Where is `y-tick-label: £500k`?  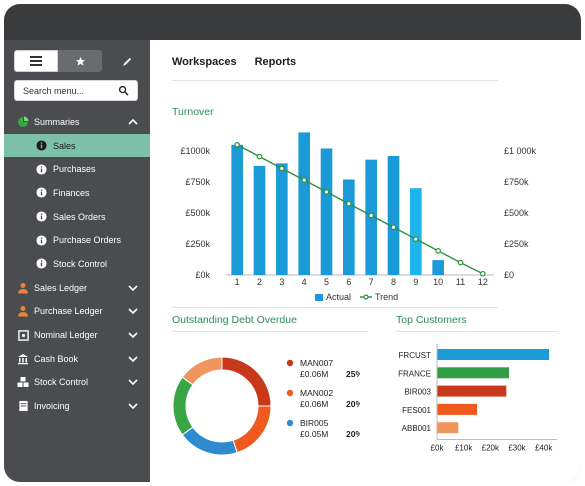
y-tick-label: £500k is located at coordinates (197, 213).